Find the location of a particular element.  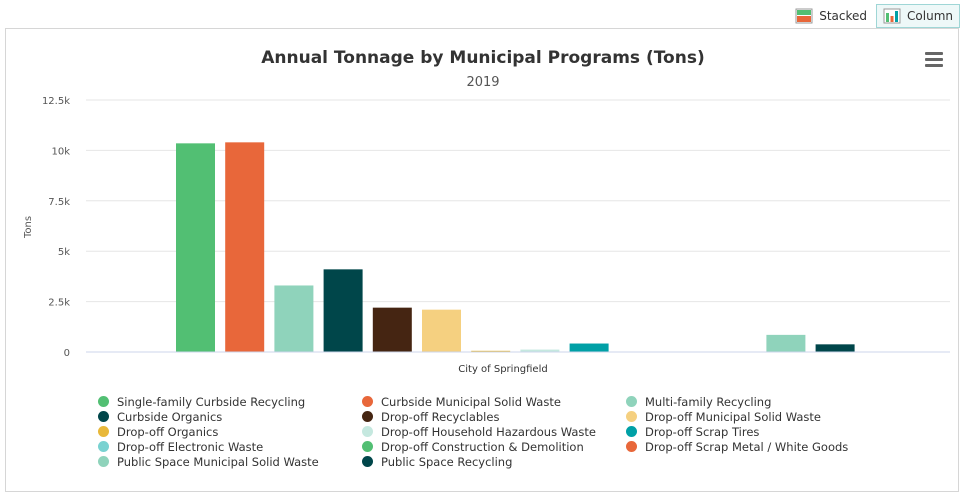

legend-item: Drop-off Recyclables is located at coordinates (494, 416).